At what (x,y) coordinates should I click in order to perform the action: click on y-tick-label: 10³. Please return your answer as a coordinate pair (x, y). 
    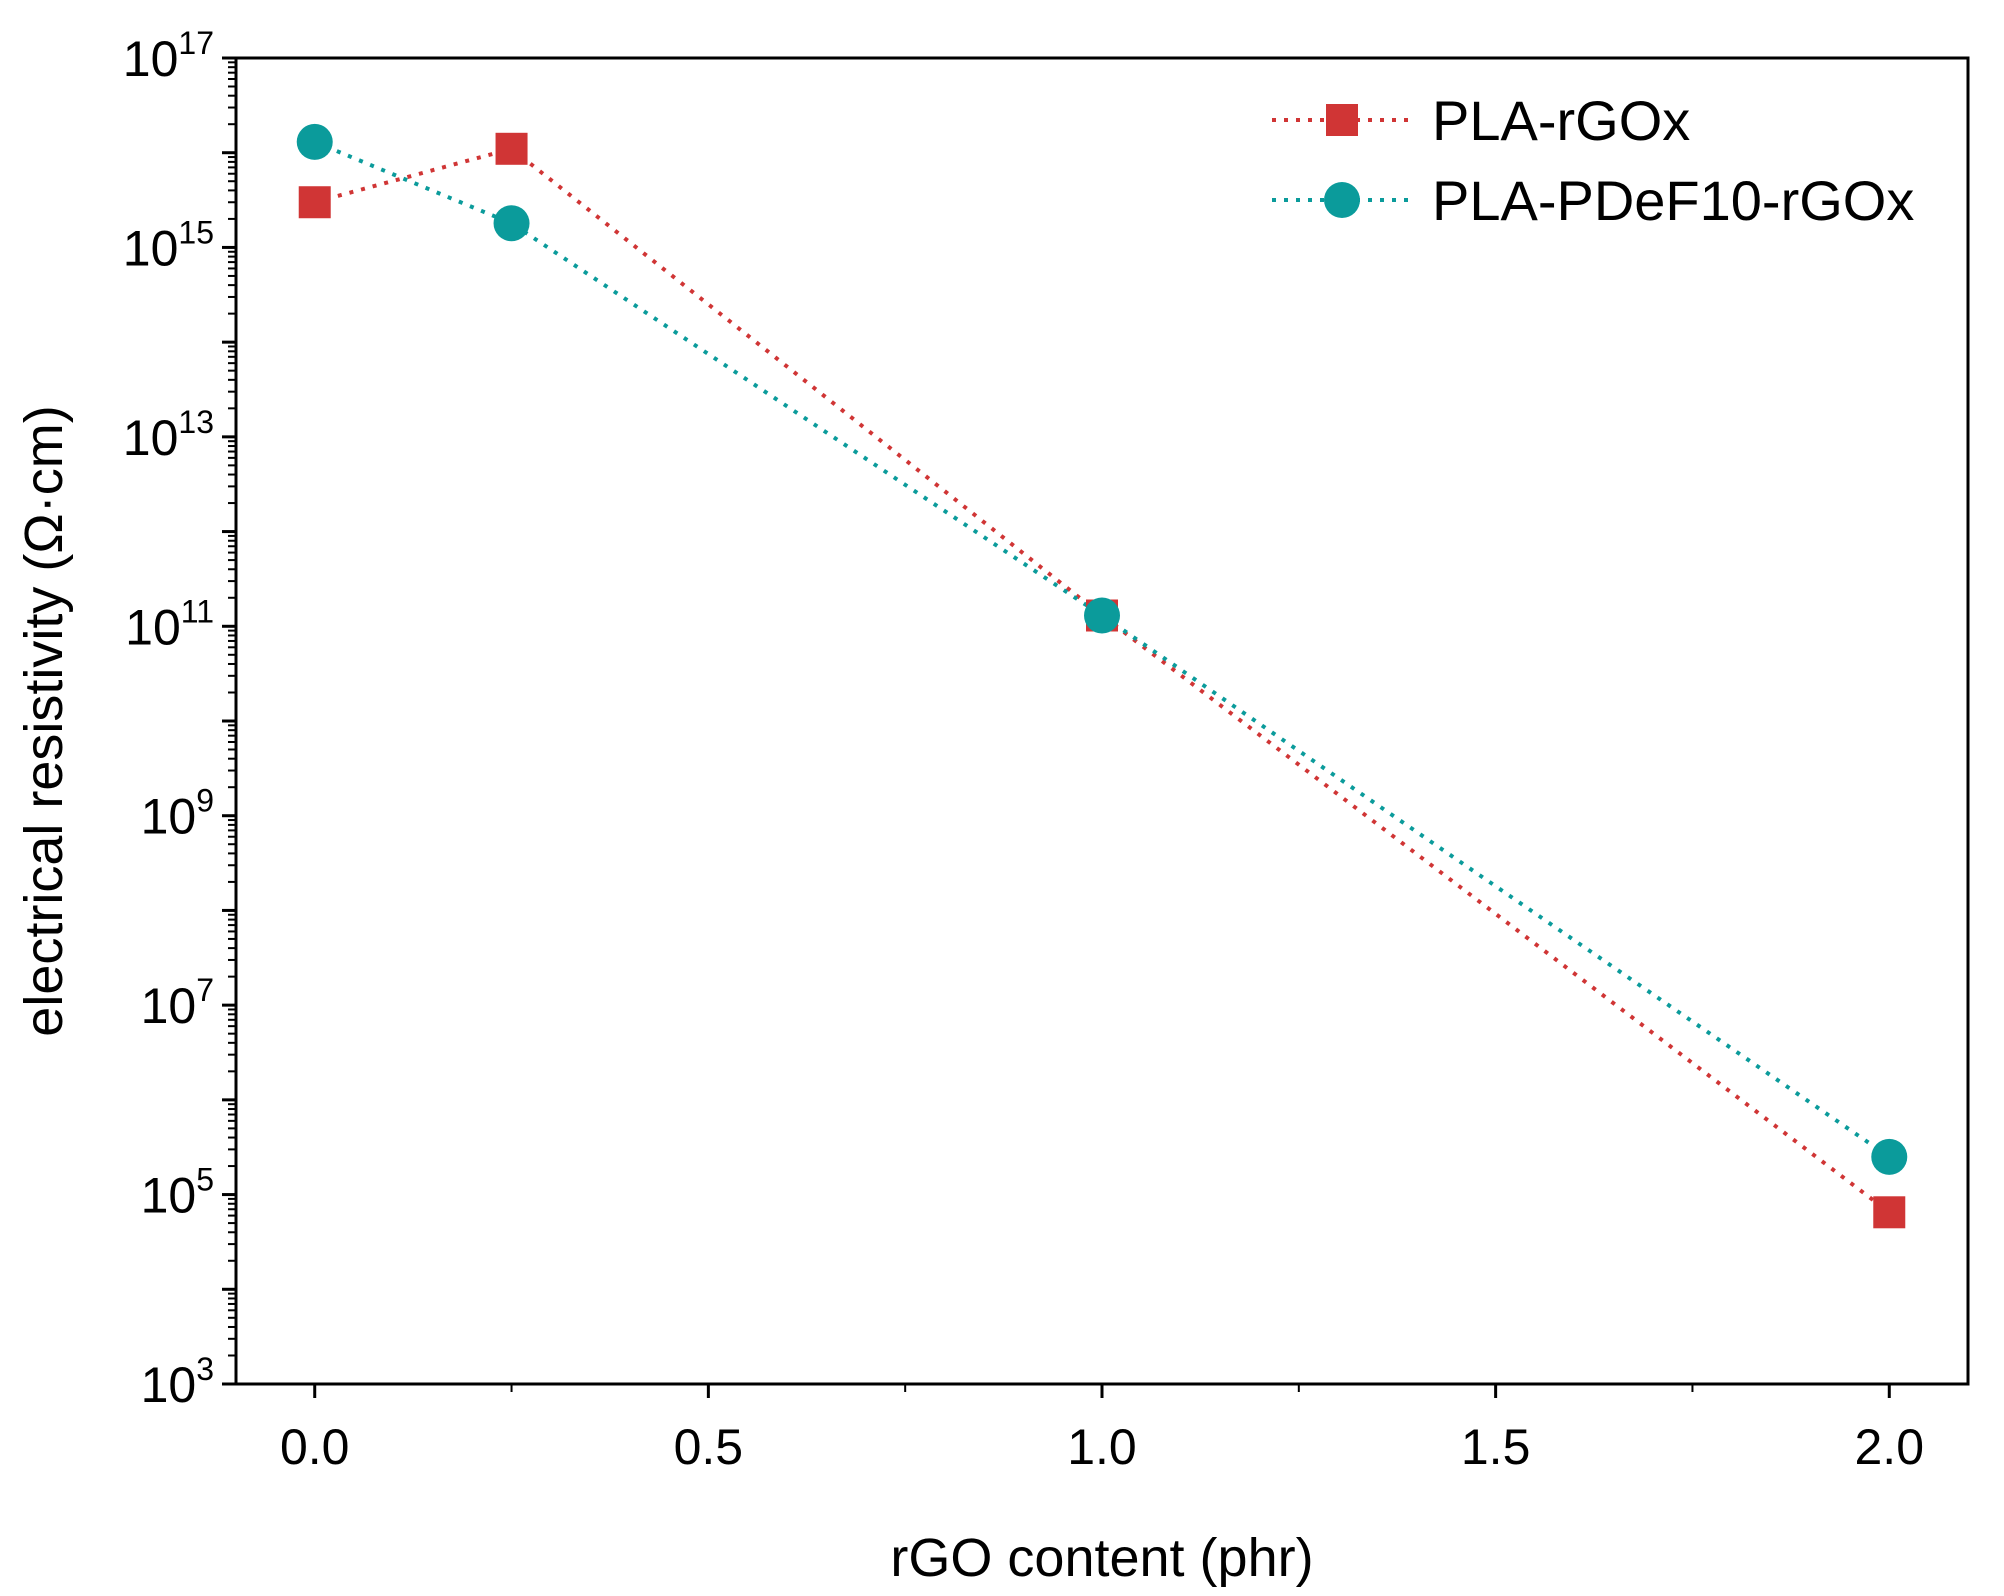
    Looking at the image, I should click on (177, 1382).